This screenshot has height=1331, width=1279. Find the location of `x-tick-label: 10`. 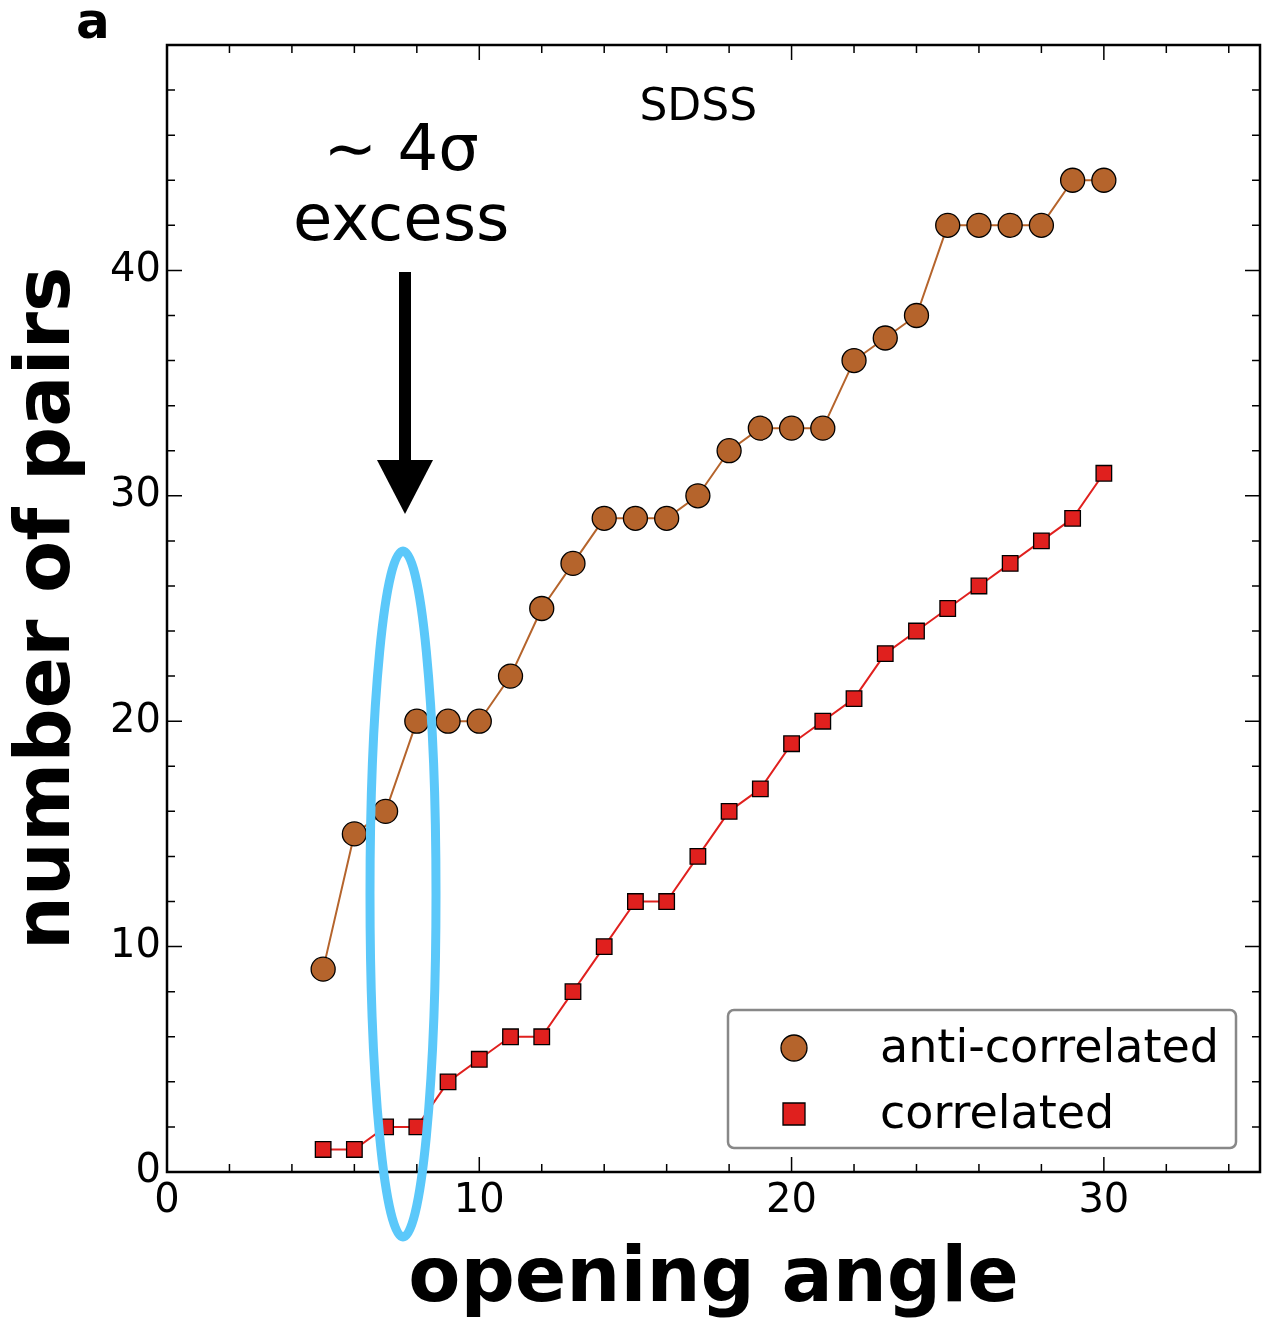

x-tick-label: 10 is located at coordinates (479, 1198).